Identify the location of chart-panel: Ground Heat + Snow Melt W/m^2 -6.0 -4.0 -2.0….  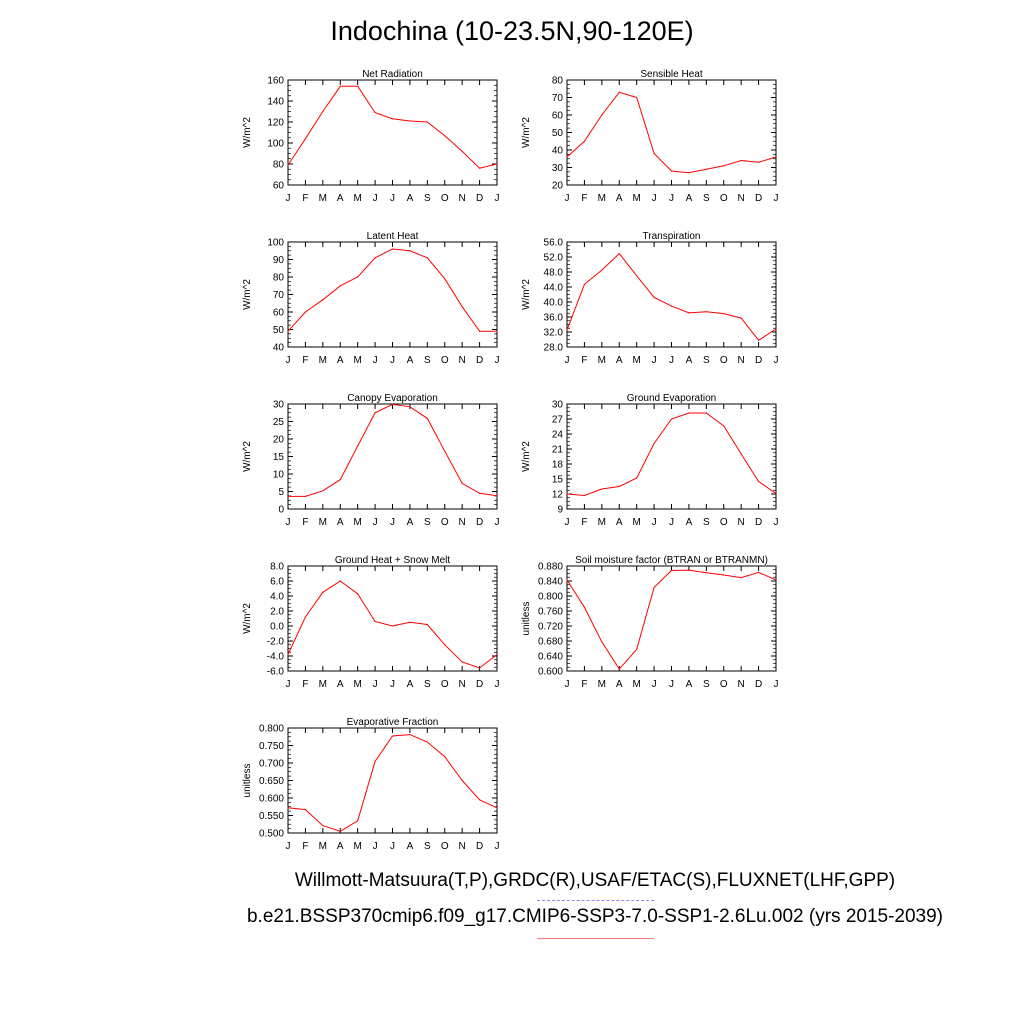
(371, 622).